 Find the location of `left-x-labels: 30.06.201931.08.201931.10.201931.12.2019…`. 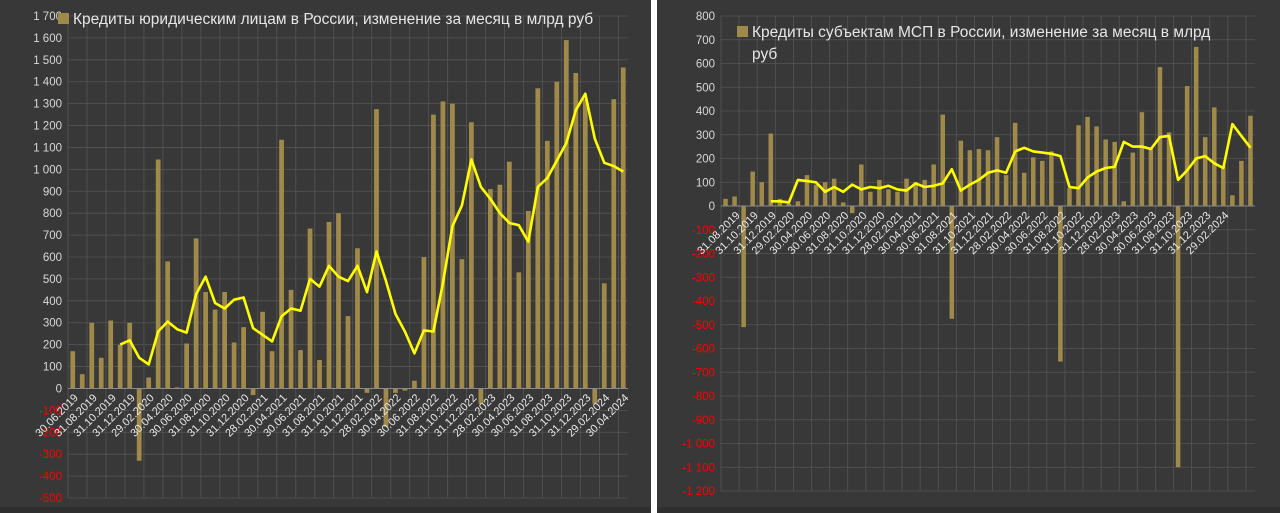

left-x-labels: 30.06.201931.08.201931.10.201931.12.2019… is located at coordinates (332, 415).